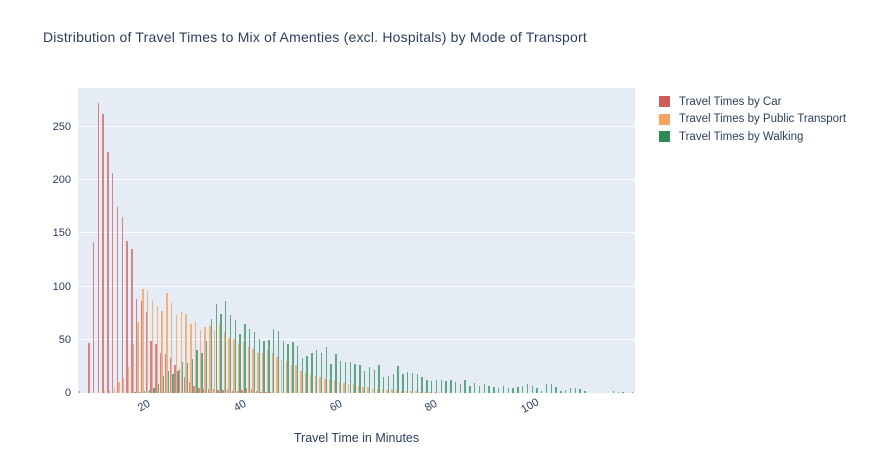  Describe the element at coordinates (61, 233) in the screenshot. I see `y-tick-label: 150` at that location.